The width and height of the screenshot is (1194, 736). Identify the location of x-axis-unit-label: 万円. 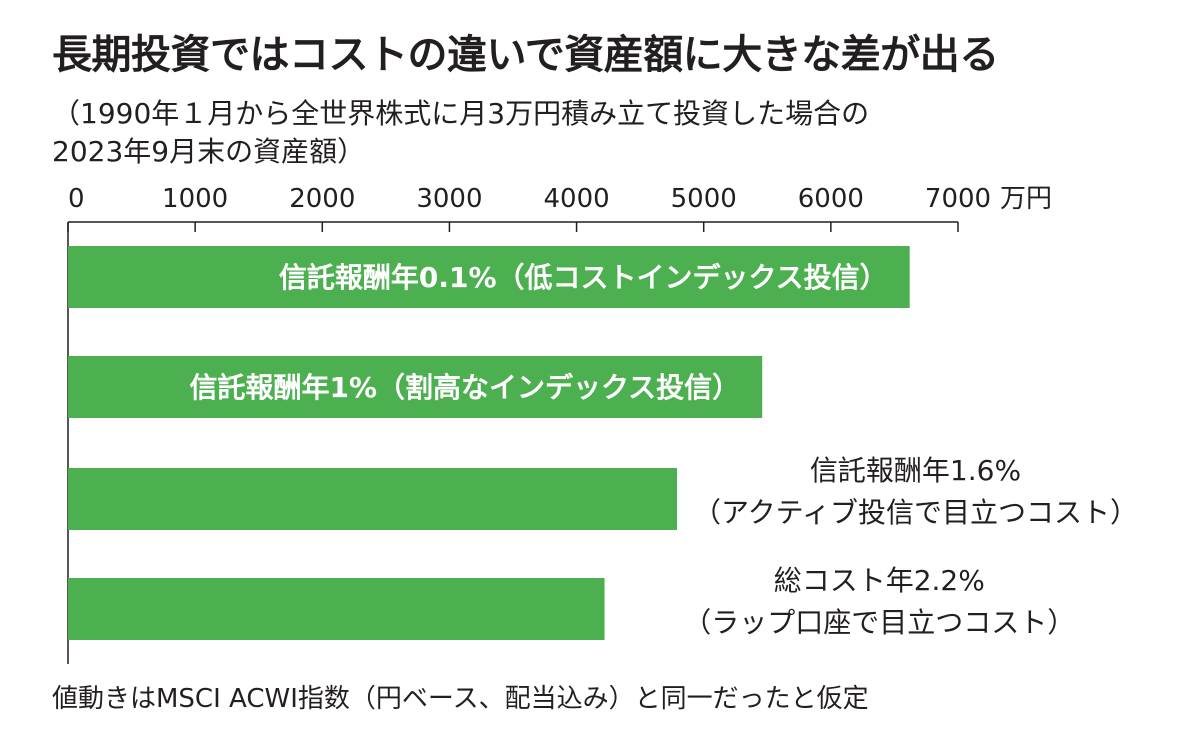
(1026, 199).